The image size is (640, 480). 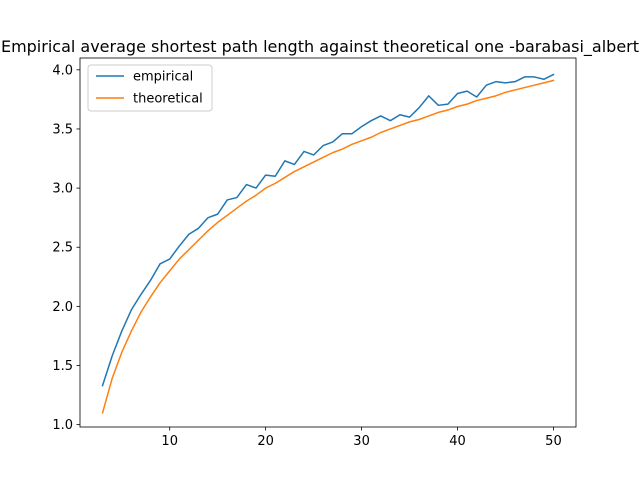 I want to click on legend-label-theoretical: theoretical, so click(x=168, y=99).